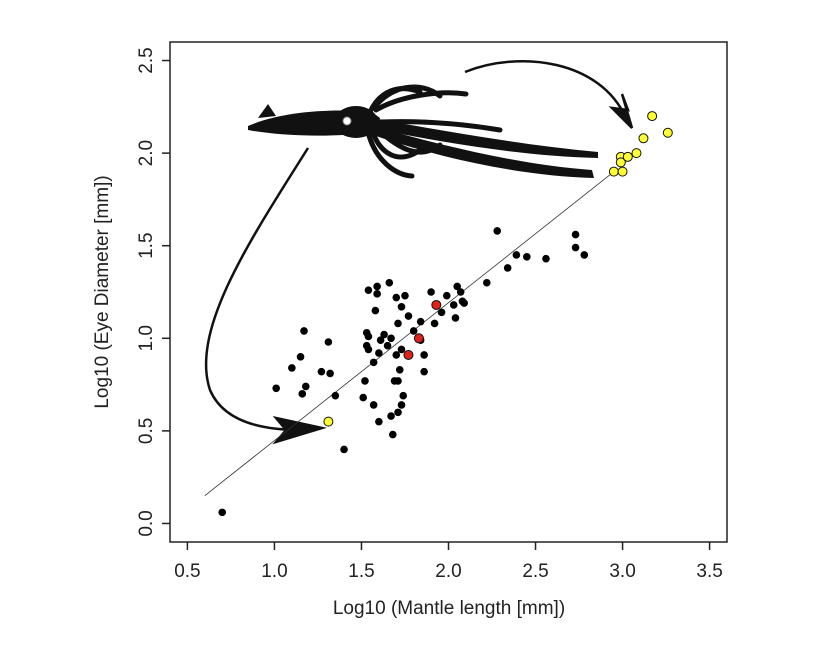  I want to click on x-tick-label: 3.5, so click(709, 571).